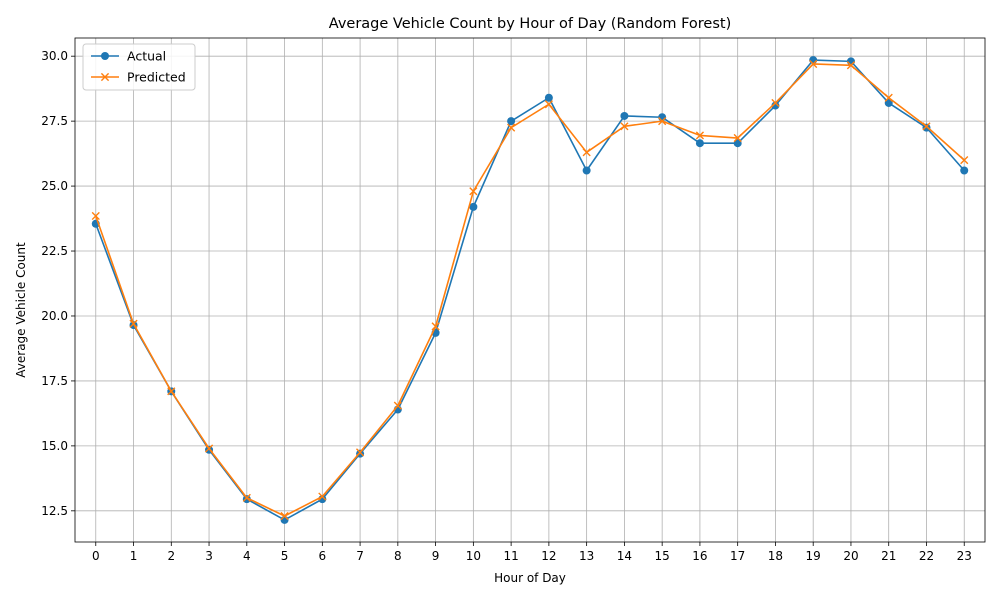 The height and width of the screenshot is (600, 1000). What do you see at coordinates (473, 556) in the screenshot?
I see `x-tick-label: 10` at bounding box center [473, 556].